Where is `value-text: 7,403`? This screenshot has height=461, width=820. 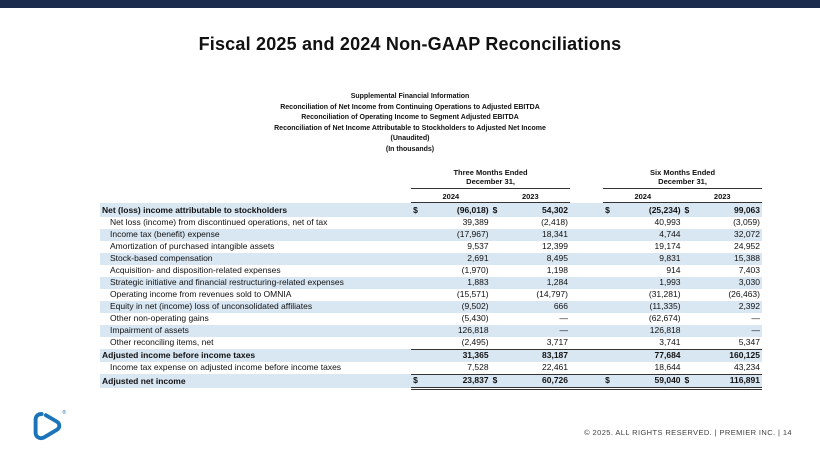
value-text: 7,403 is located at coordinates (749, 270).